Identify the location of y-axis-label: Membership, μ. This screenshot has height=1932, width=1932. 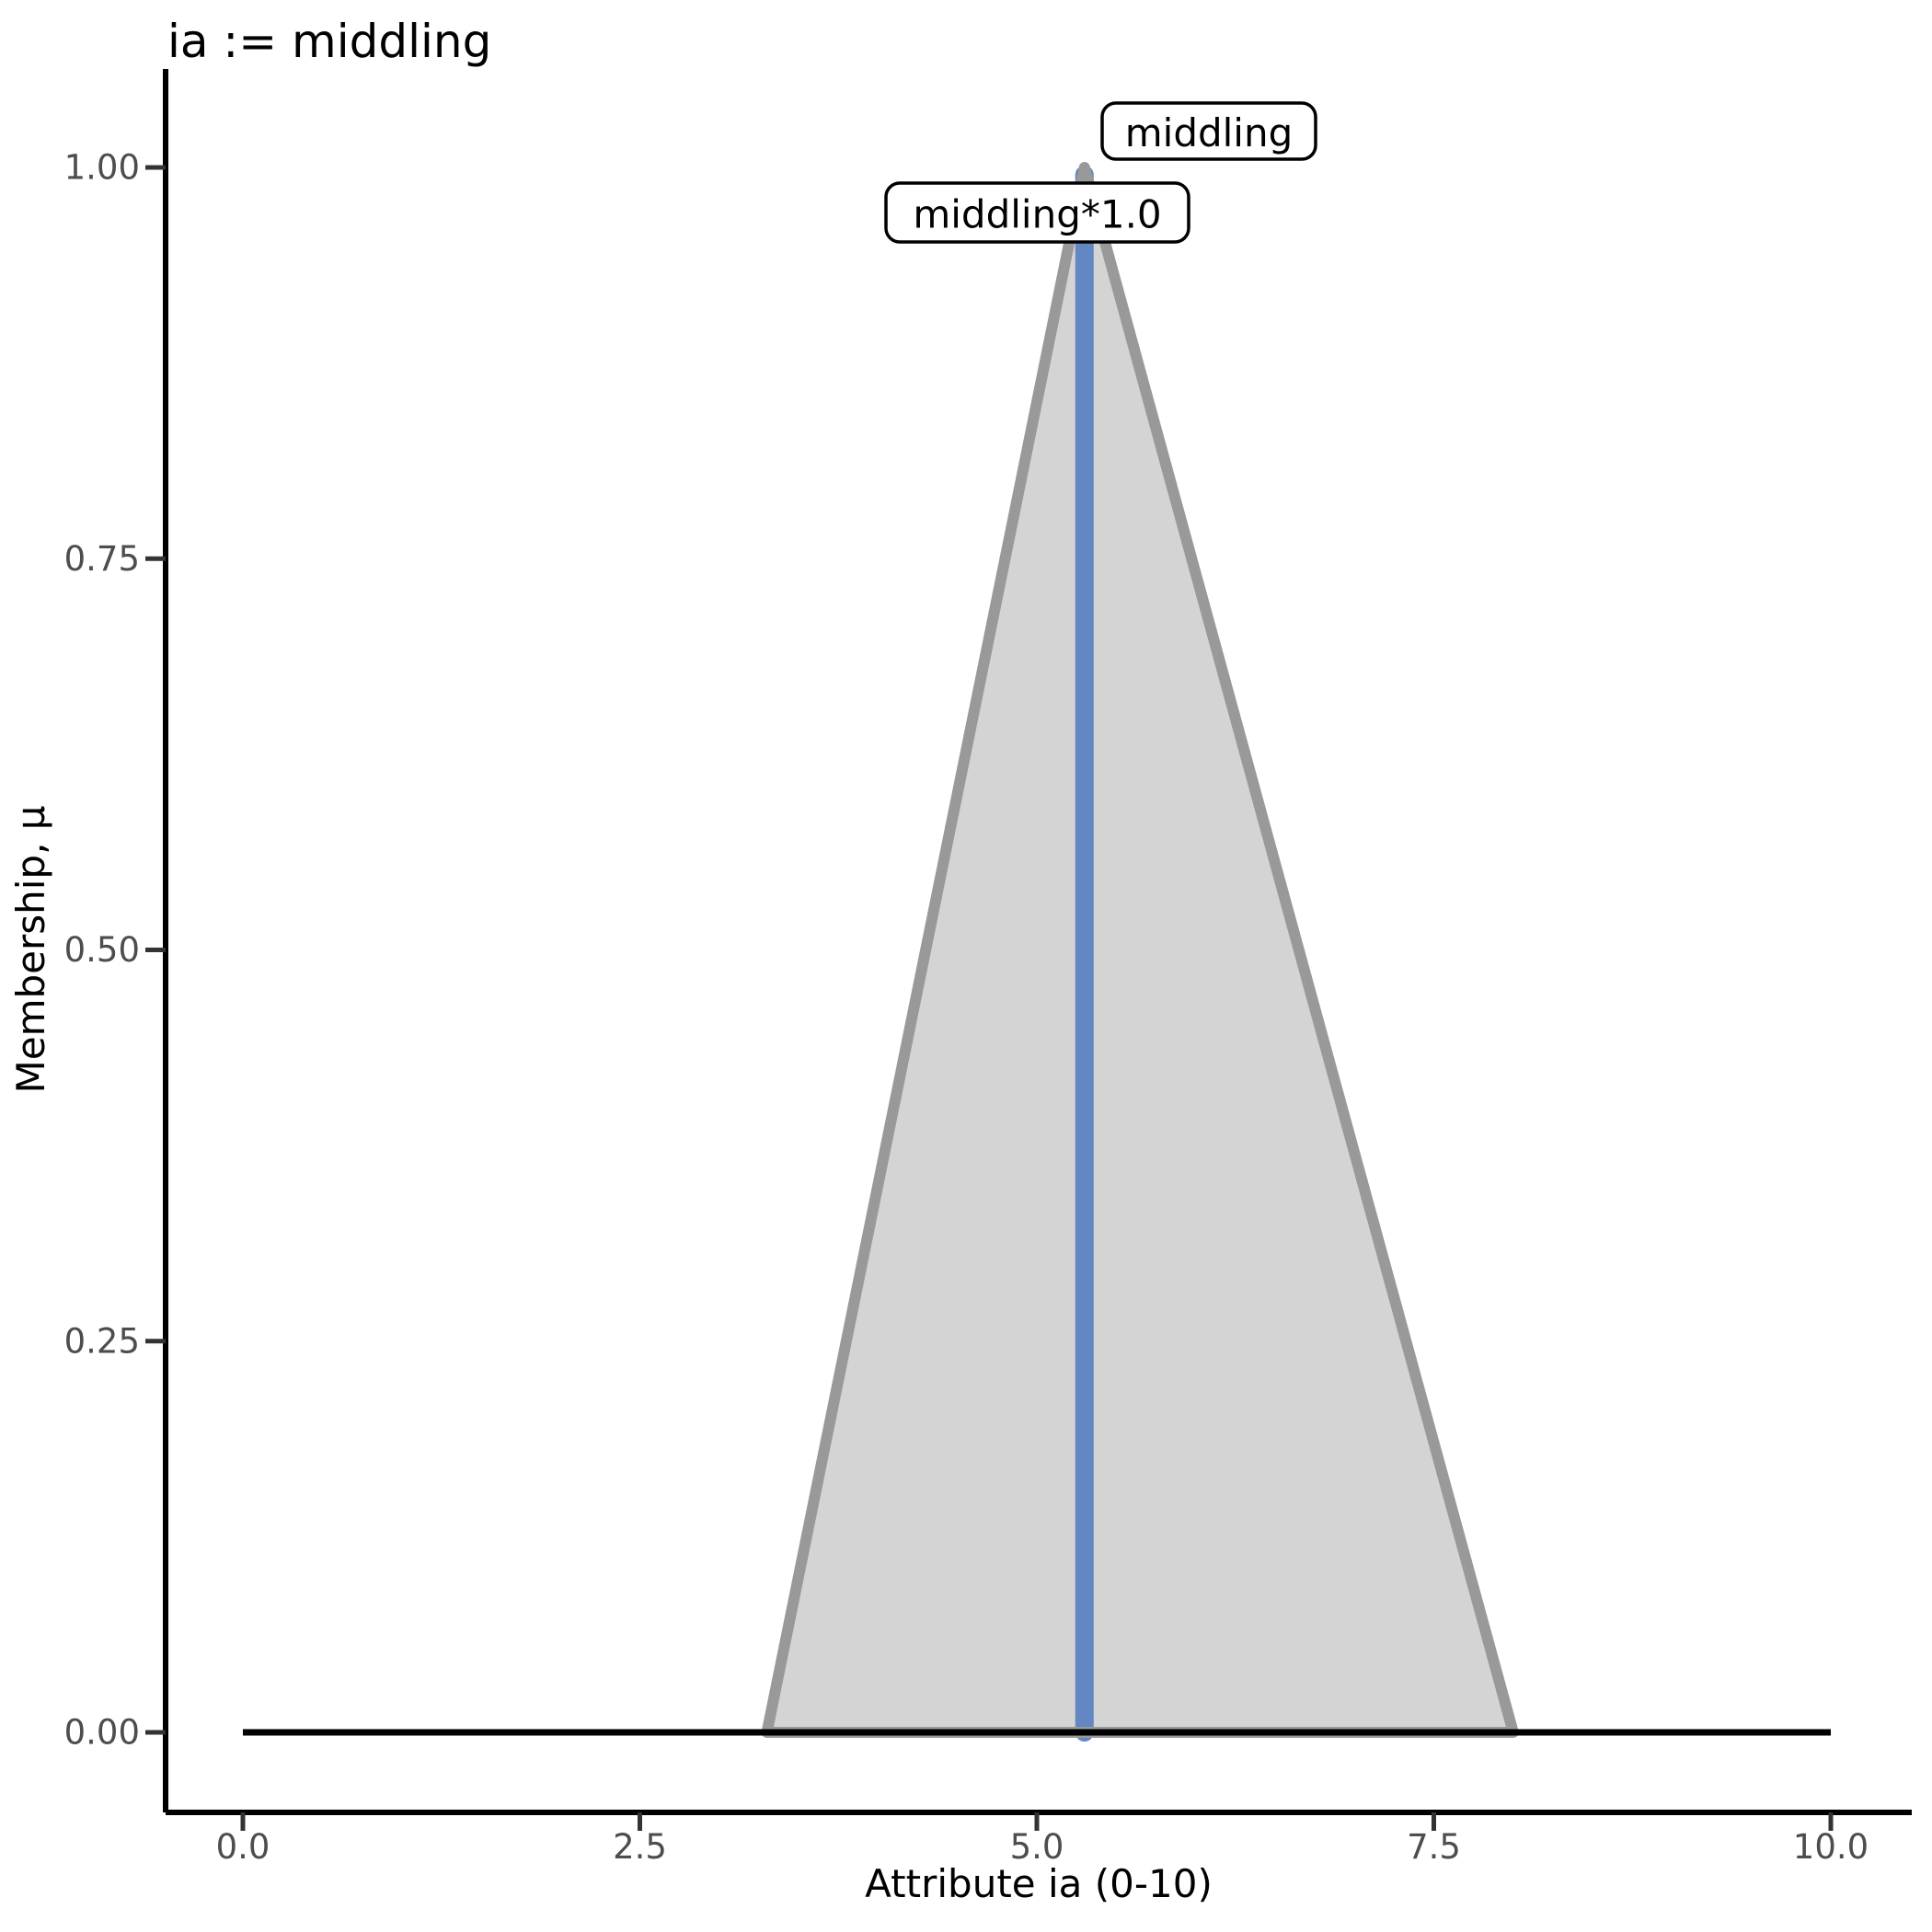
(30, 949).